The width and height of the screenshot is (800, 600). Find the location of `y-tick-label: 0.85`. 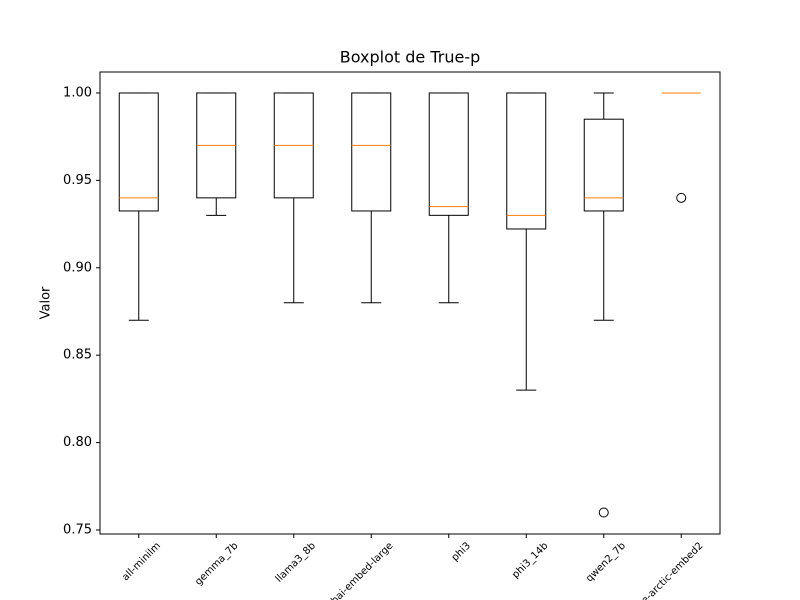

y-tick-label: 0.85 is located at coordinates (77, 355).